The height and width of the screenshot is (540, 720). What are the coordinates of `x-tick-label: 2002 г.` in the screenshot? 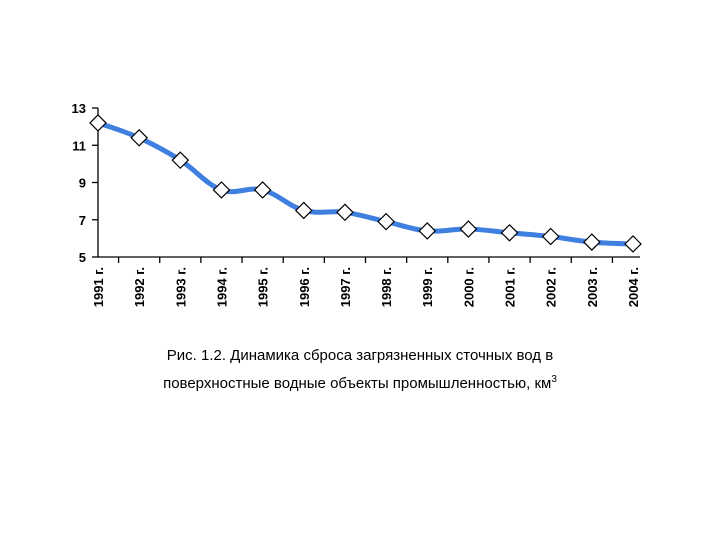 It's located at (551, 287).